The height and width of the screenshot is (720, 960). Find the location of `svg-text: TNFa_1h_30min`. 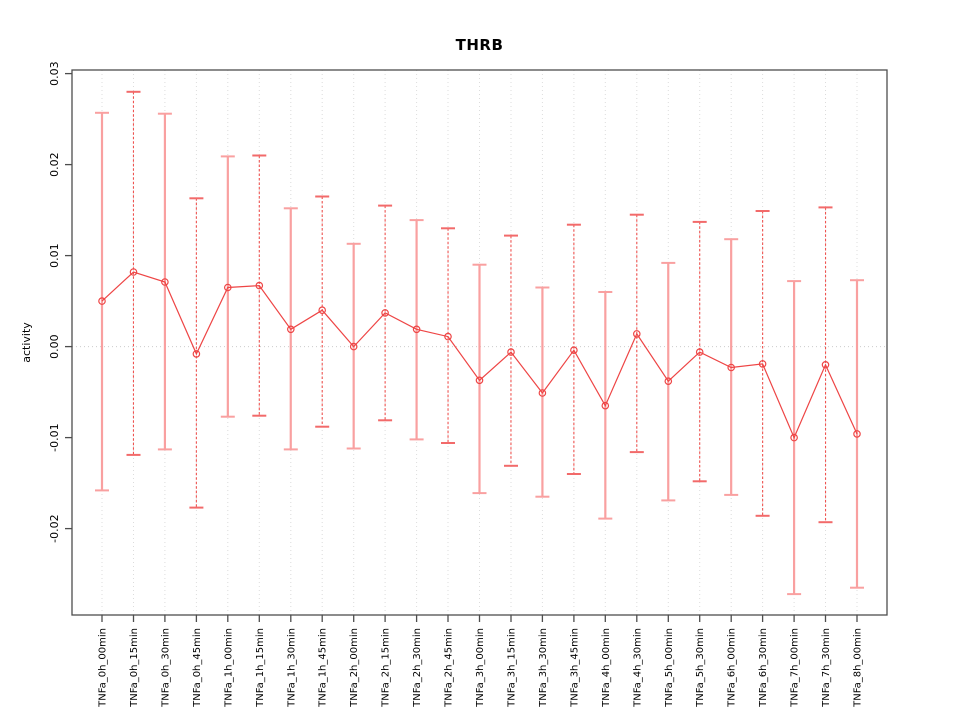

svg-text: TNFa_1h_30min is located at coordinates (291, 668).